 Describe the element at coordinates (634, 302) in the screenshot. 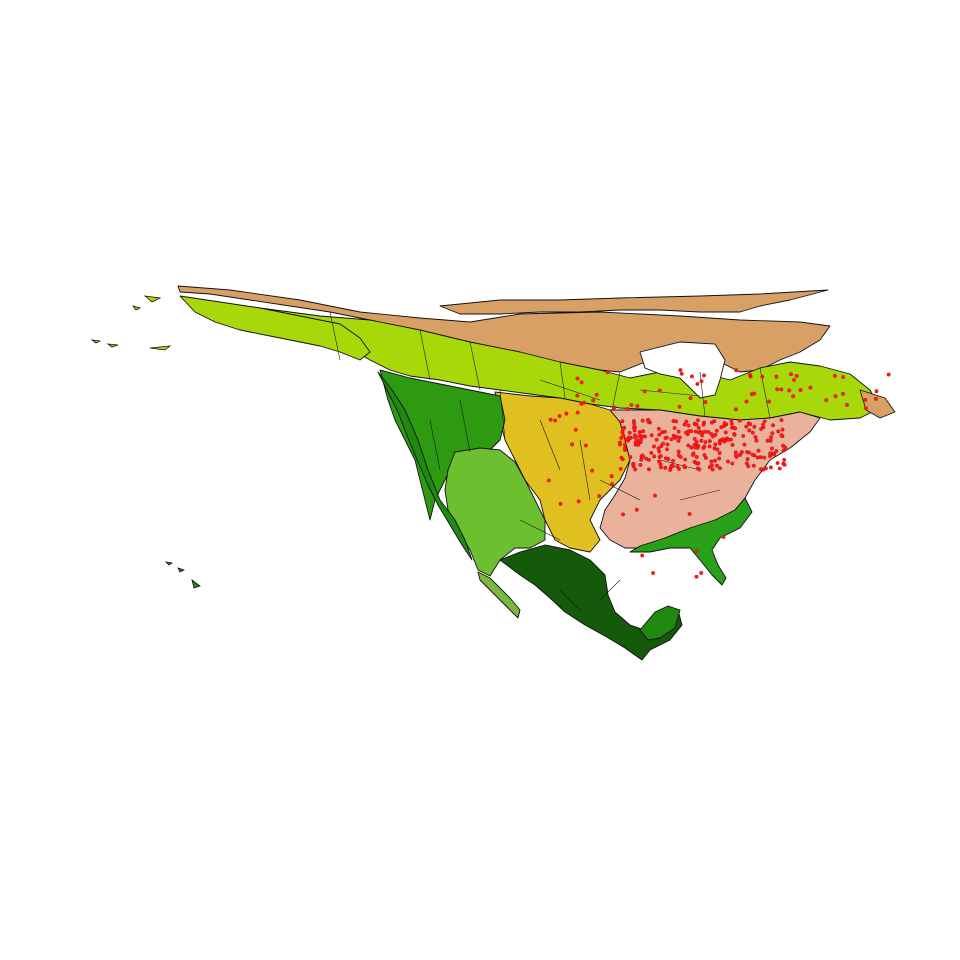

I see `region-arctic-islands` at that location.